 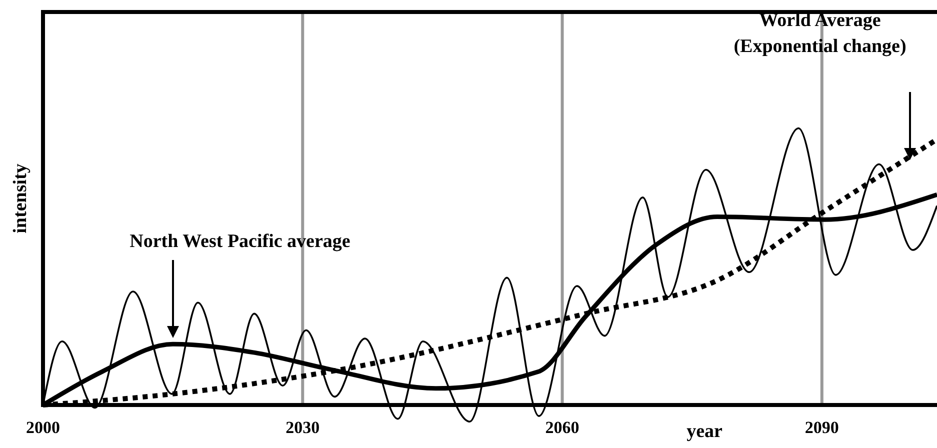 I want to click on x-axis-title: year, so click(x=705, y=431).